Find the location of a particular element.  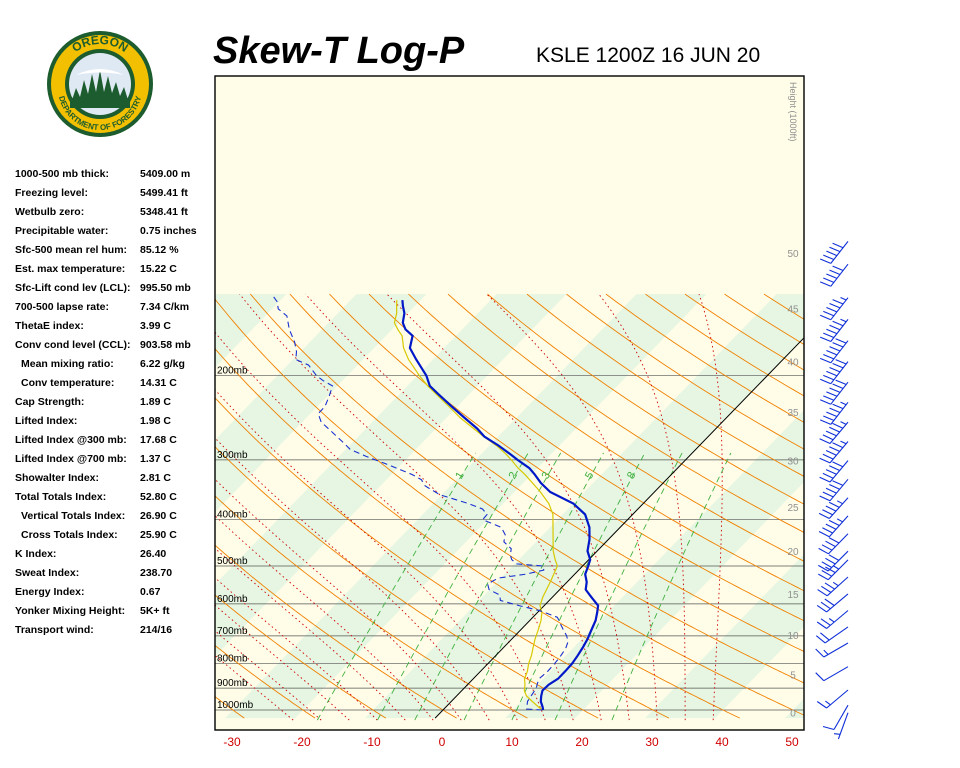

logo-text-top: OREGON is located at coordinates (99, 44).